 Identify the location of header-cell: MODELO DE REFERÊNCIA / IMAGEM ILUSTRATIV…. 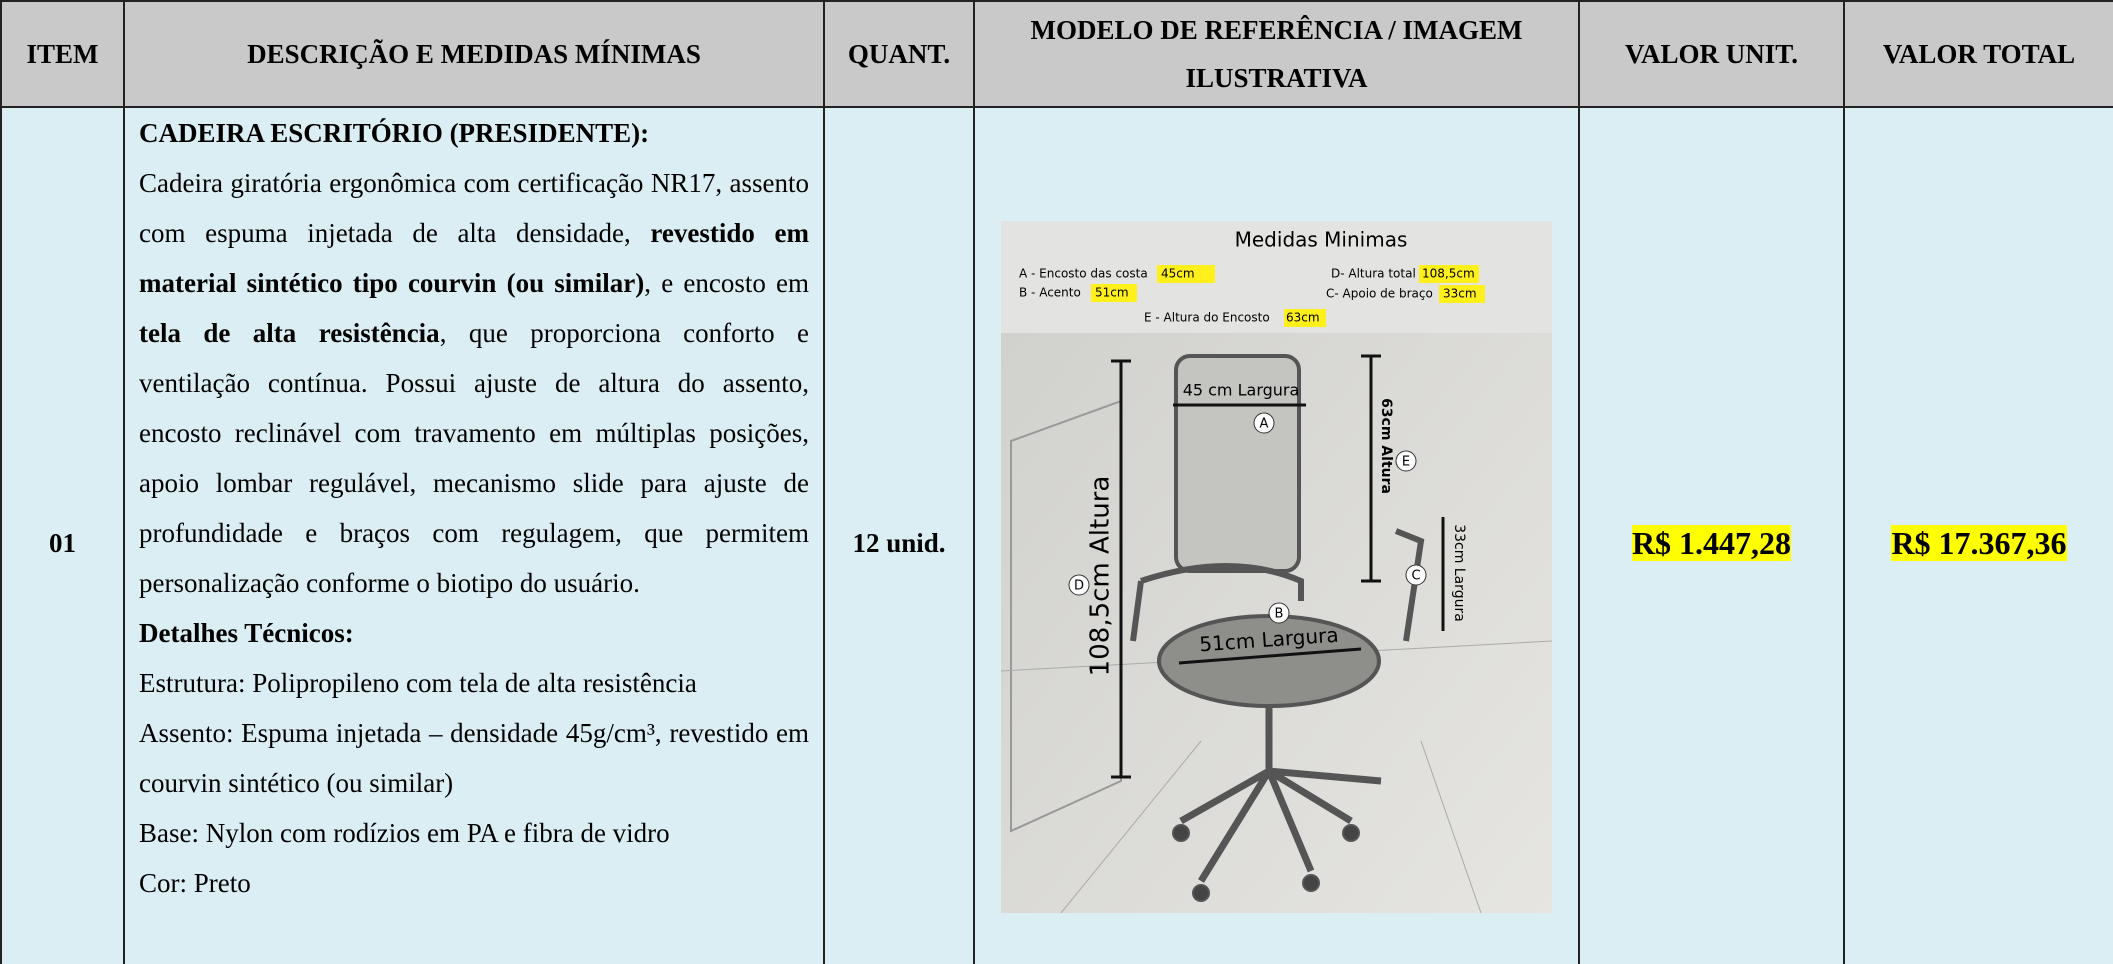
(1276, 54).